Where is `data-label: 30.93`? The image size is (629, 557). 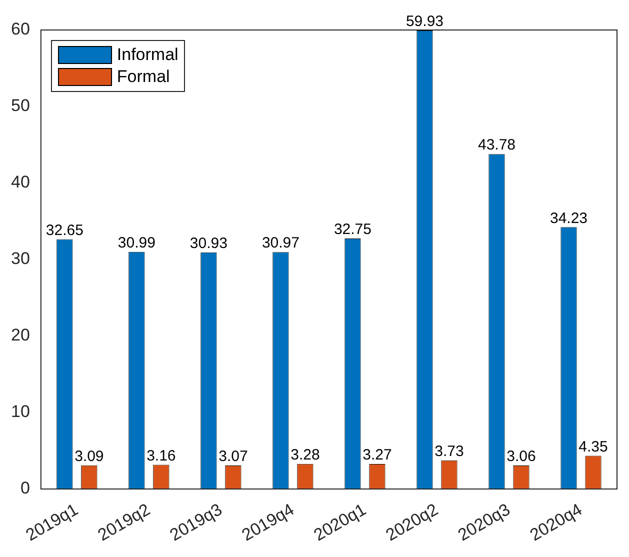 data-label: 30.93 is located at coordinates (209, 243).